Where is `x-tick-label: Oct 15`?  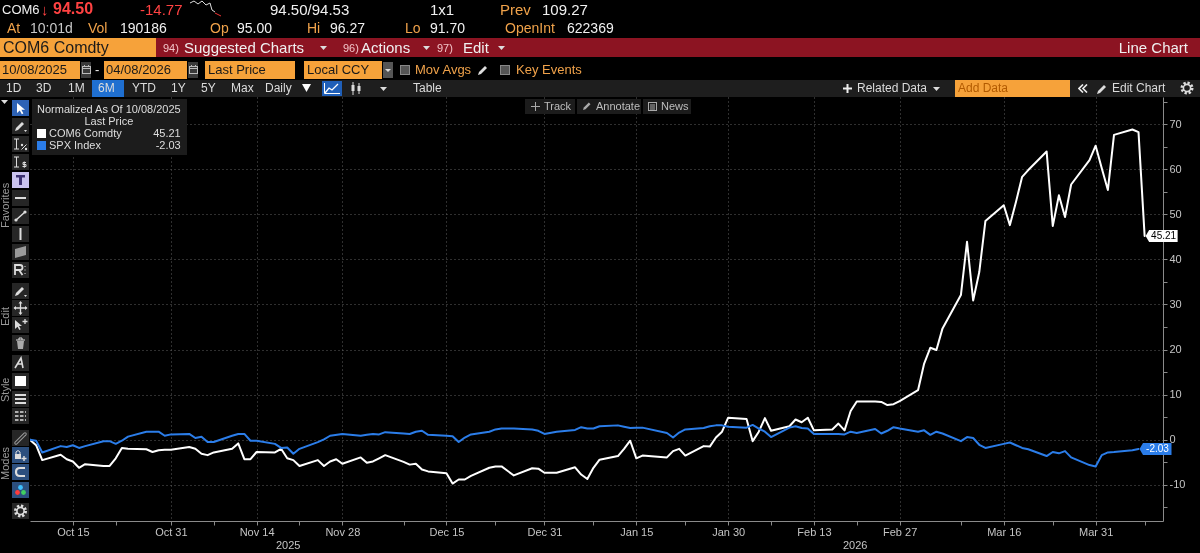
x-tick-label: Oct 15 is located at coordinates (73, 531).